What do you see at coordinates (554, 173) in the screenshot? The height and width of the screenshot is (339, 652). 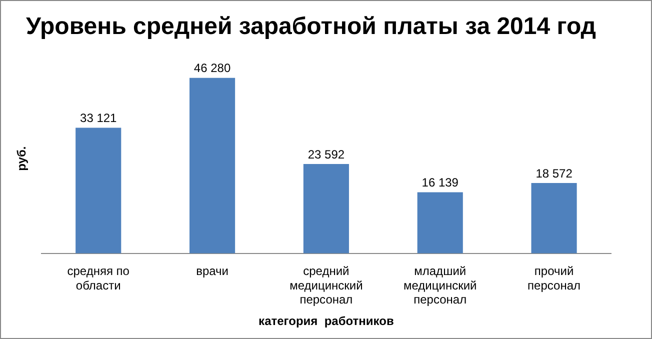 I see `data-label: 18 572` at bounding box center [554, 173].